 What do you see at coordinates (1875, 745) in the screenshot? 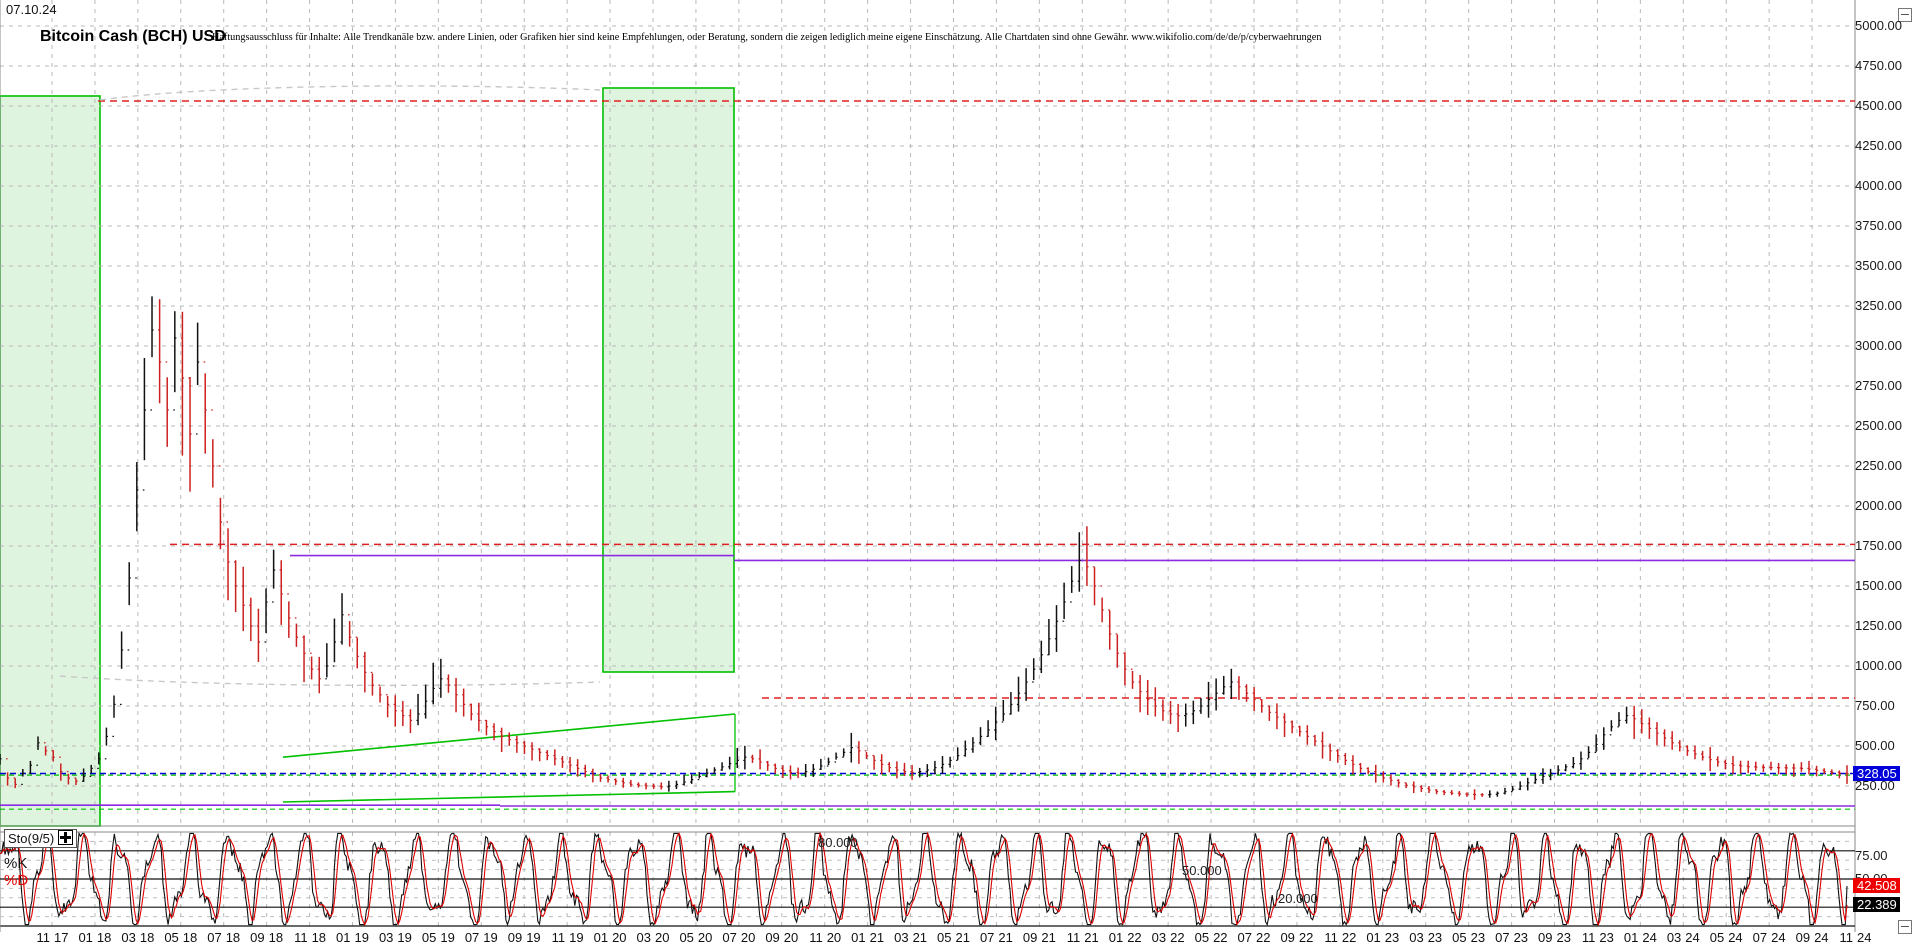
I see `price-tick-label: 500.00` at bounding box center [1875, 745].